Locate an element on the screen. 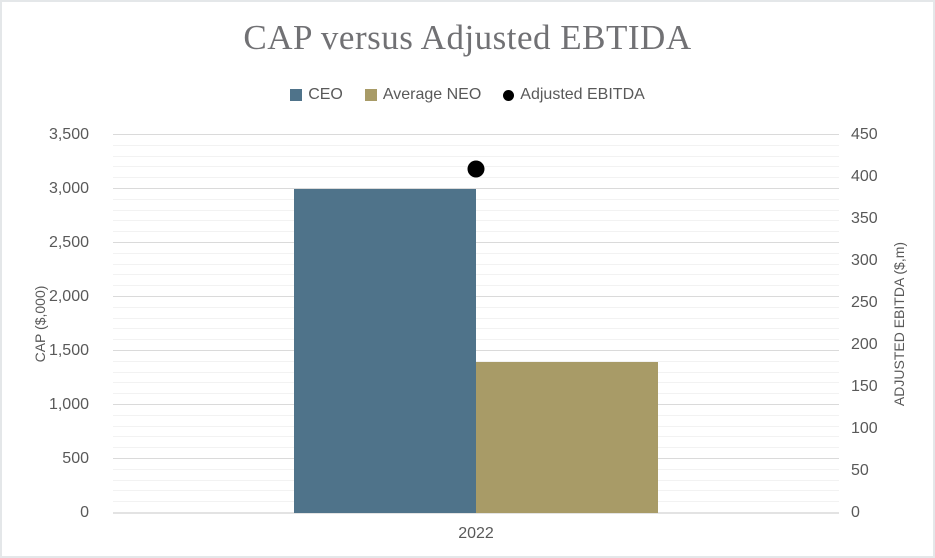  average-neo-swatch-icon is located at coordinates (370, 95).